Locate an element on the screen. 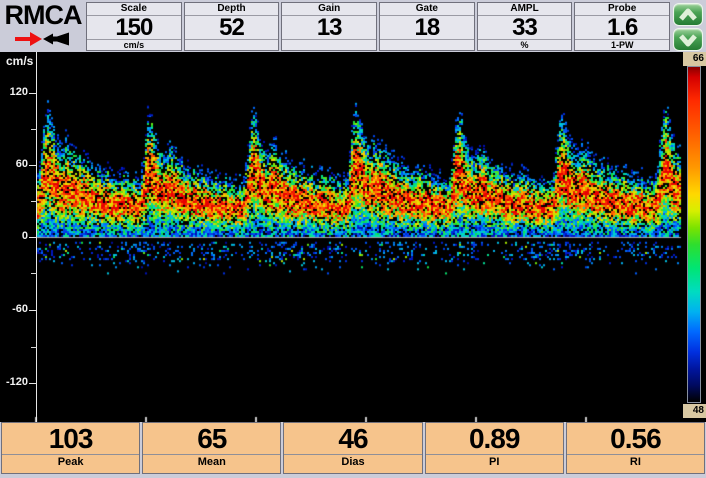  result-label: Peak is located at coordinates (71, 462).